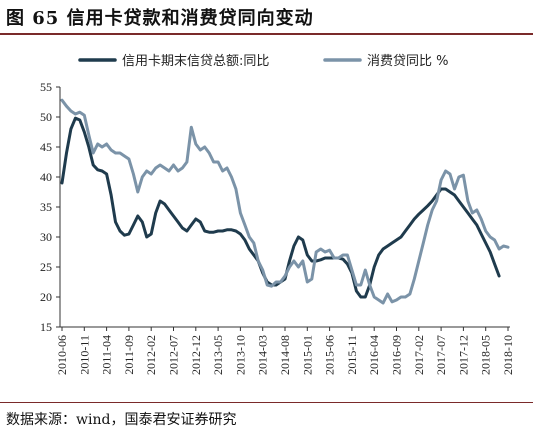 The width and height of the screenshot is (533, 435). I want to click on x-tick-label: 2015-06, so click(330, 355).